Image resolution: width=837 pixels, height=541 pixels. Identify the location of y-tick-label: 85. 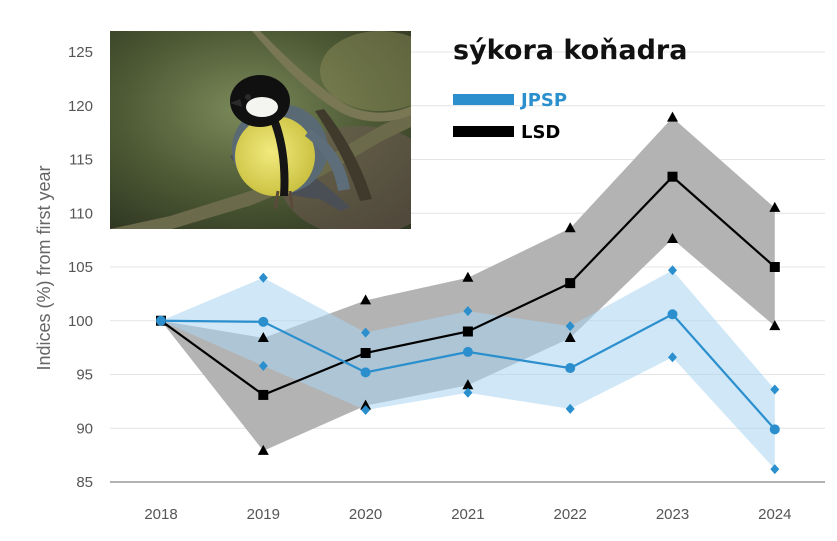
(84, 482).